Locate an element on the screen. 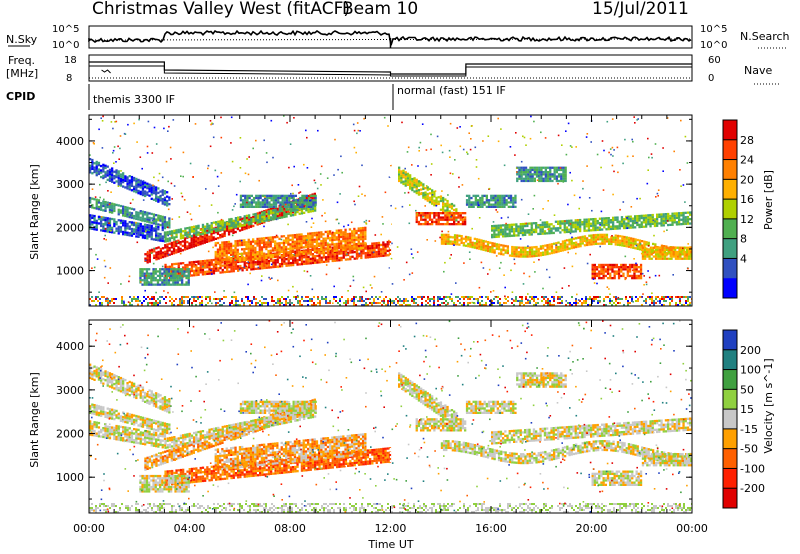 This screenshot has width=800, height=554. freq-unit: [MHz] is located at coordinates (22, 73).